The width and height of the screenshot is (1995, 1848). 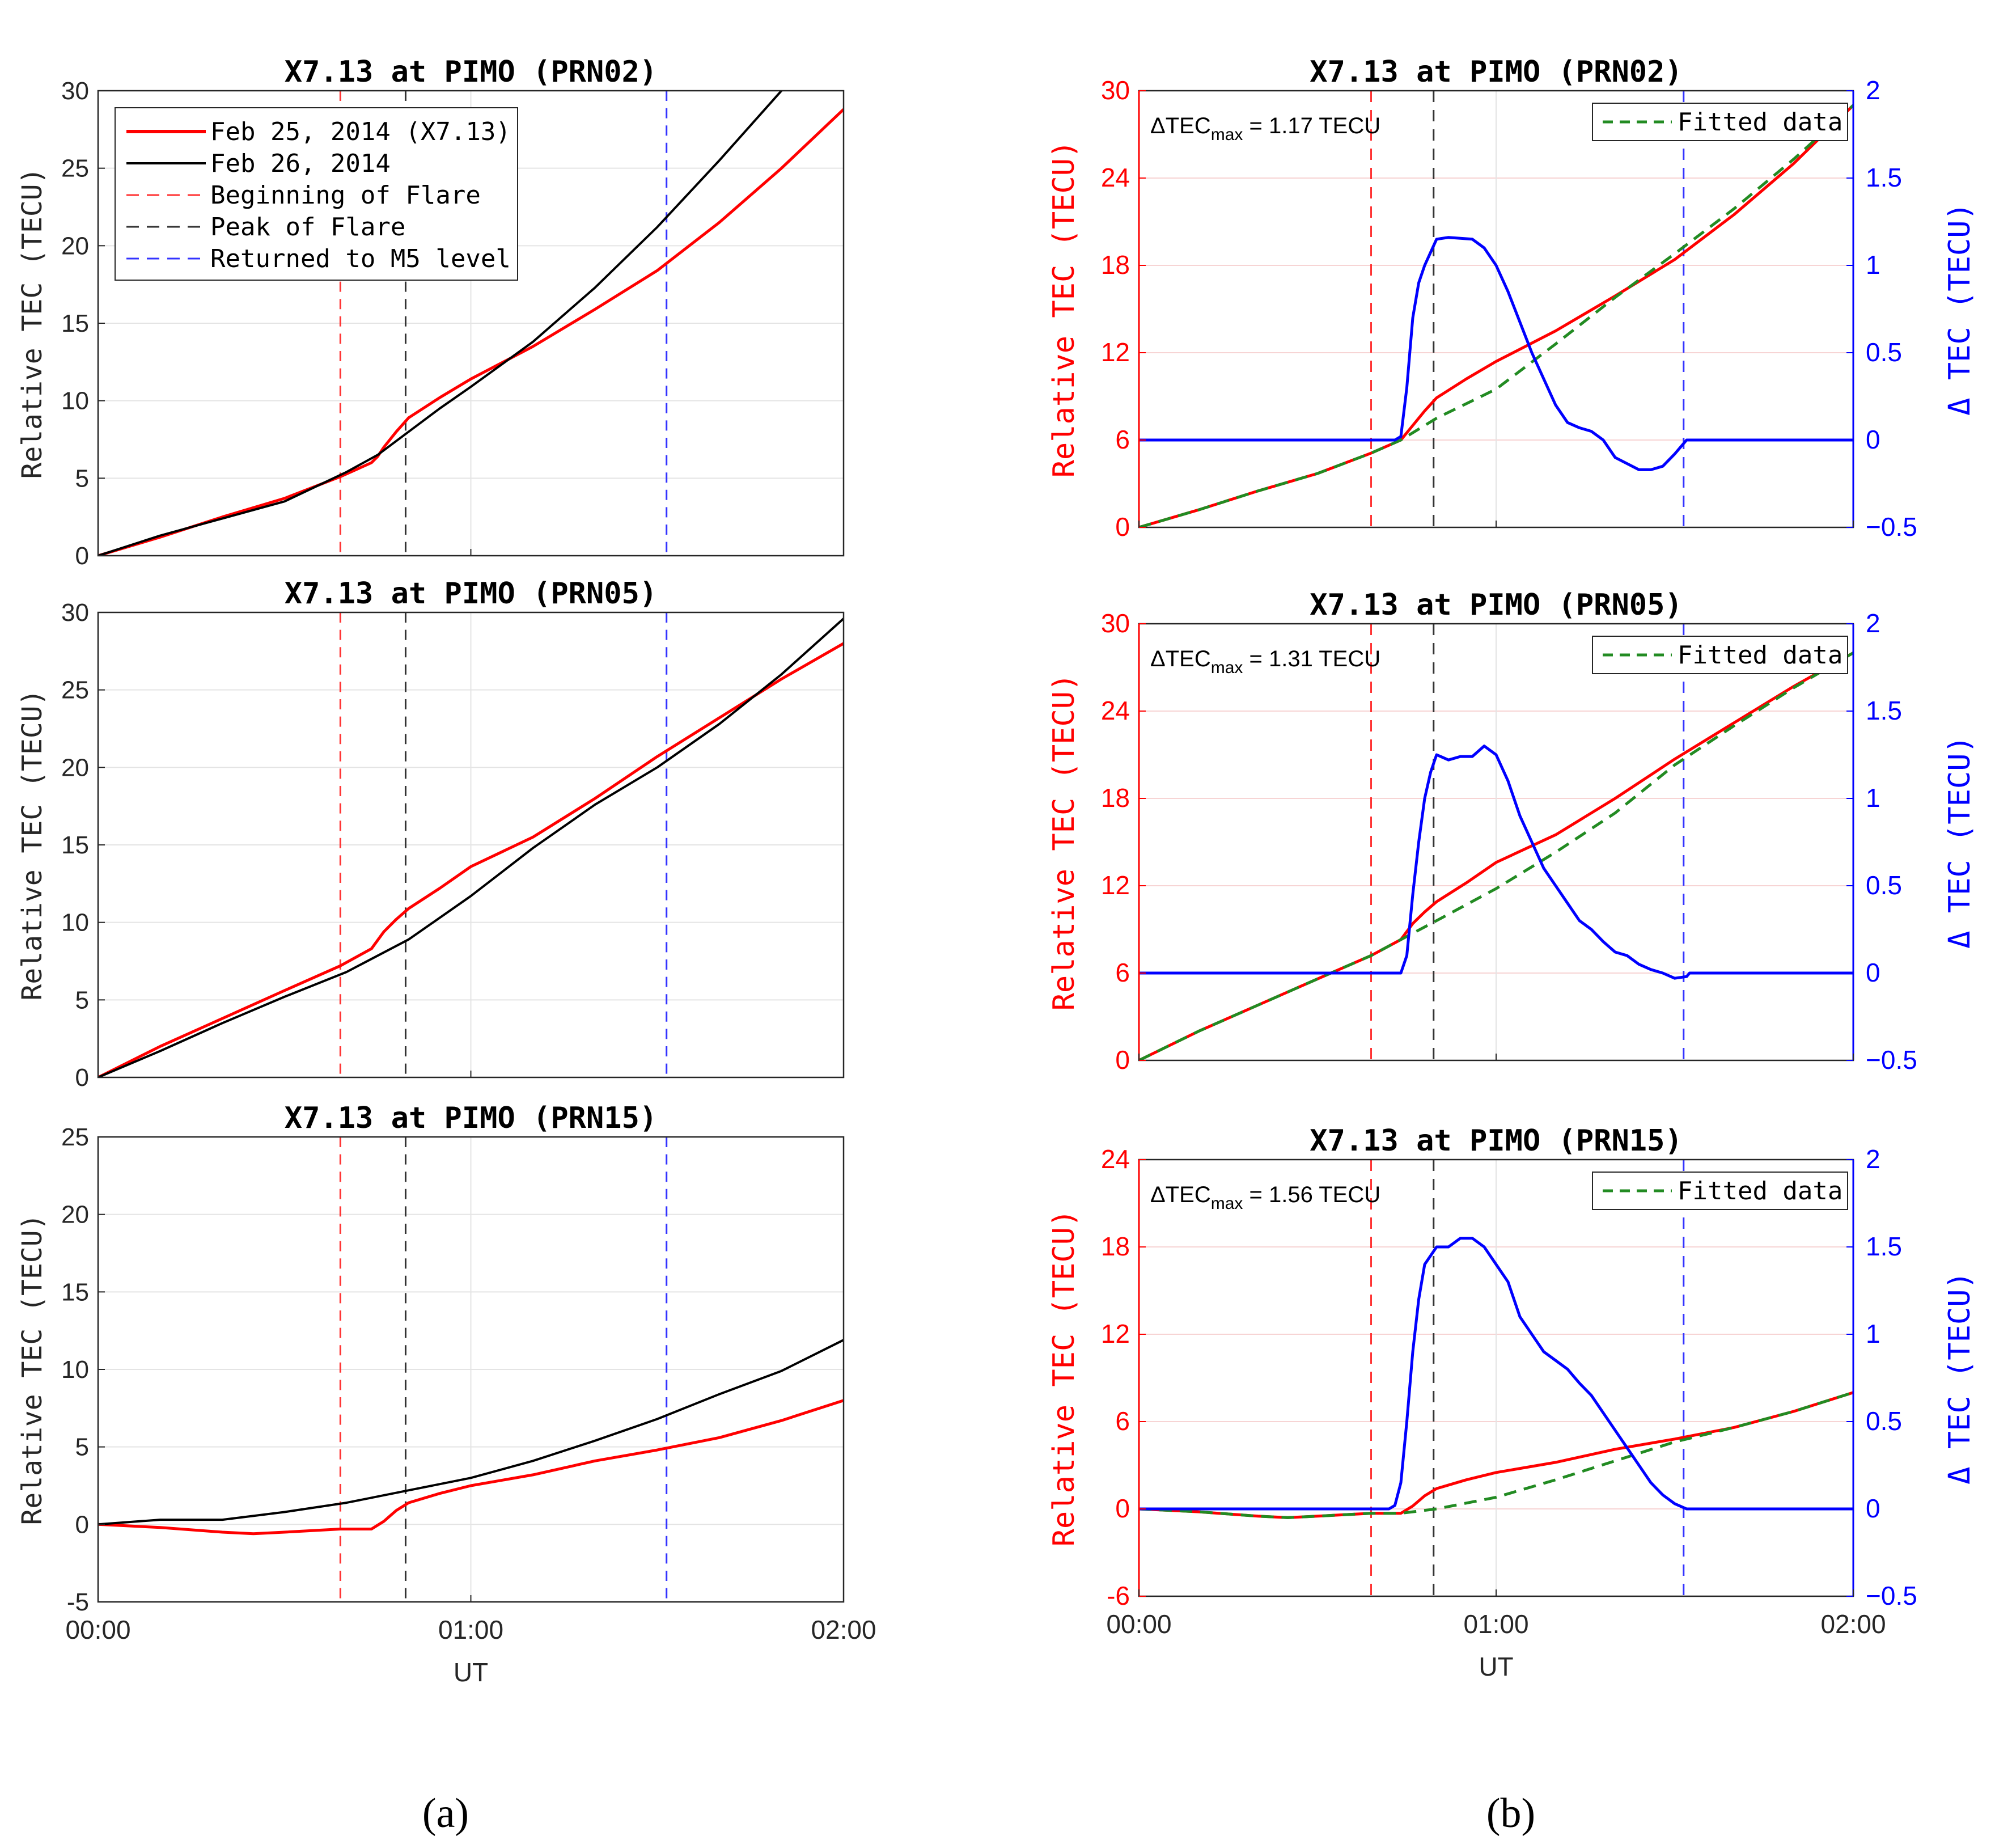 I want to click on y2-tick-label: 0, so click(x=1873, y=439).